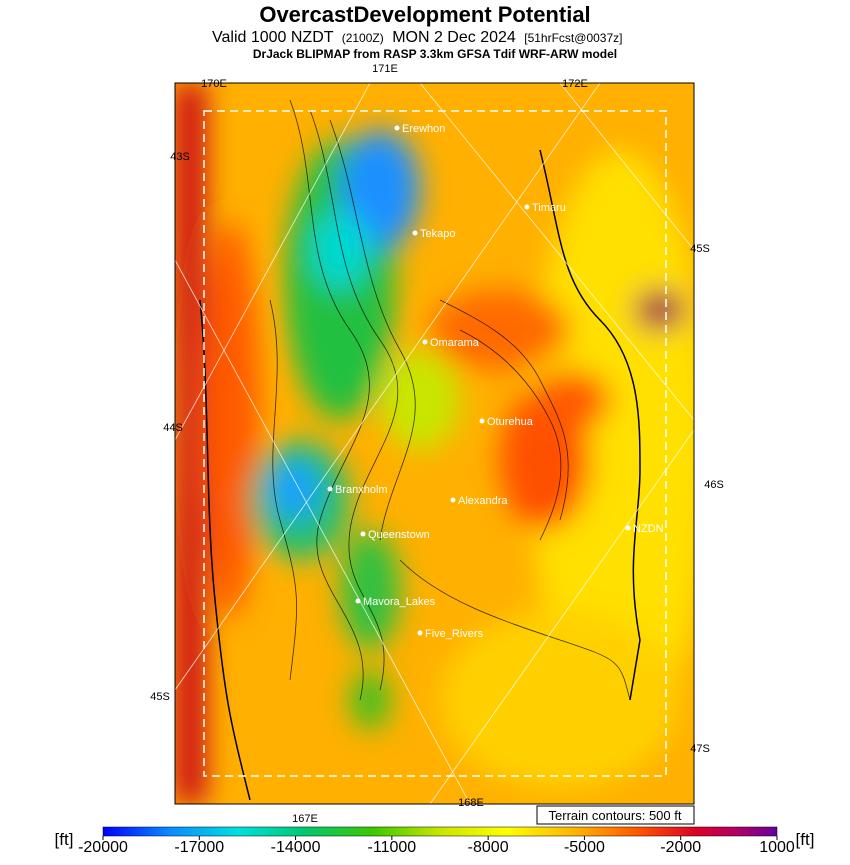 The width and height of the screenshot is (850, 865). I want to click on place-label: Branxholm, so click(361, 490).